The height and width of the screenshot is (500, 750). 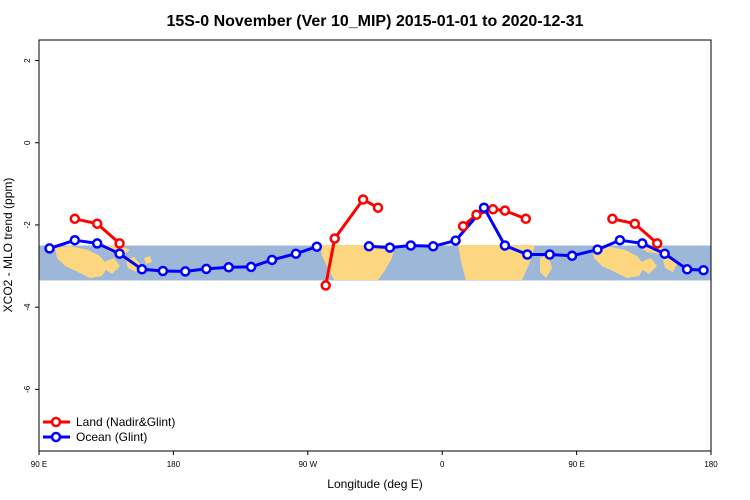 I want to click on legend-land-marker, so click(x=56, y=422).